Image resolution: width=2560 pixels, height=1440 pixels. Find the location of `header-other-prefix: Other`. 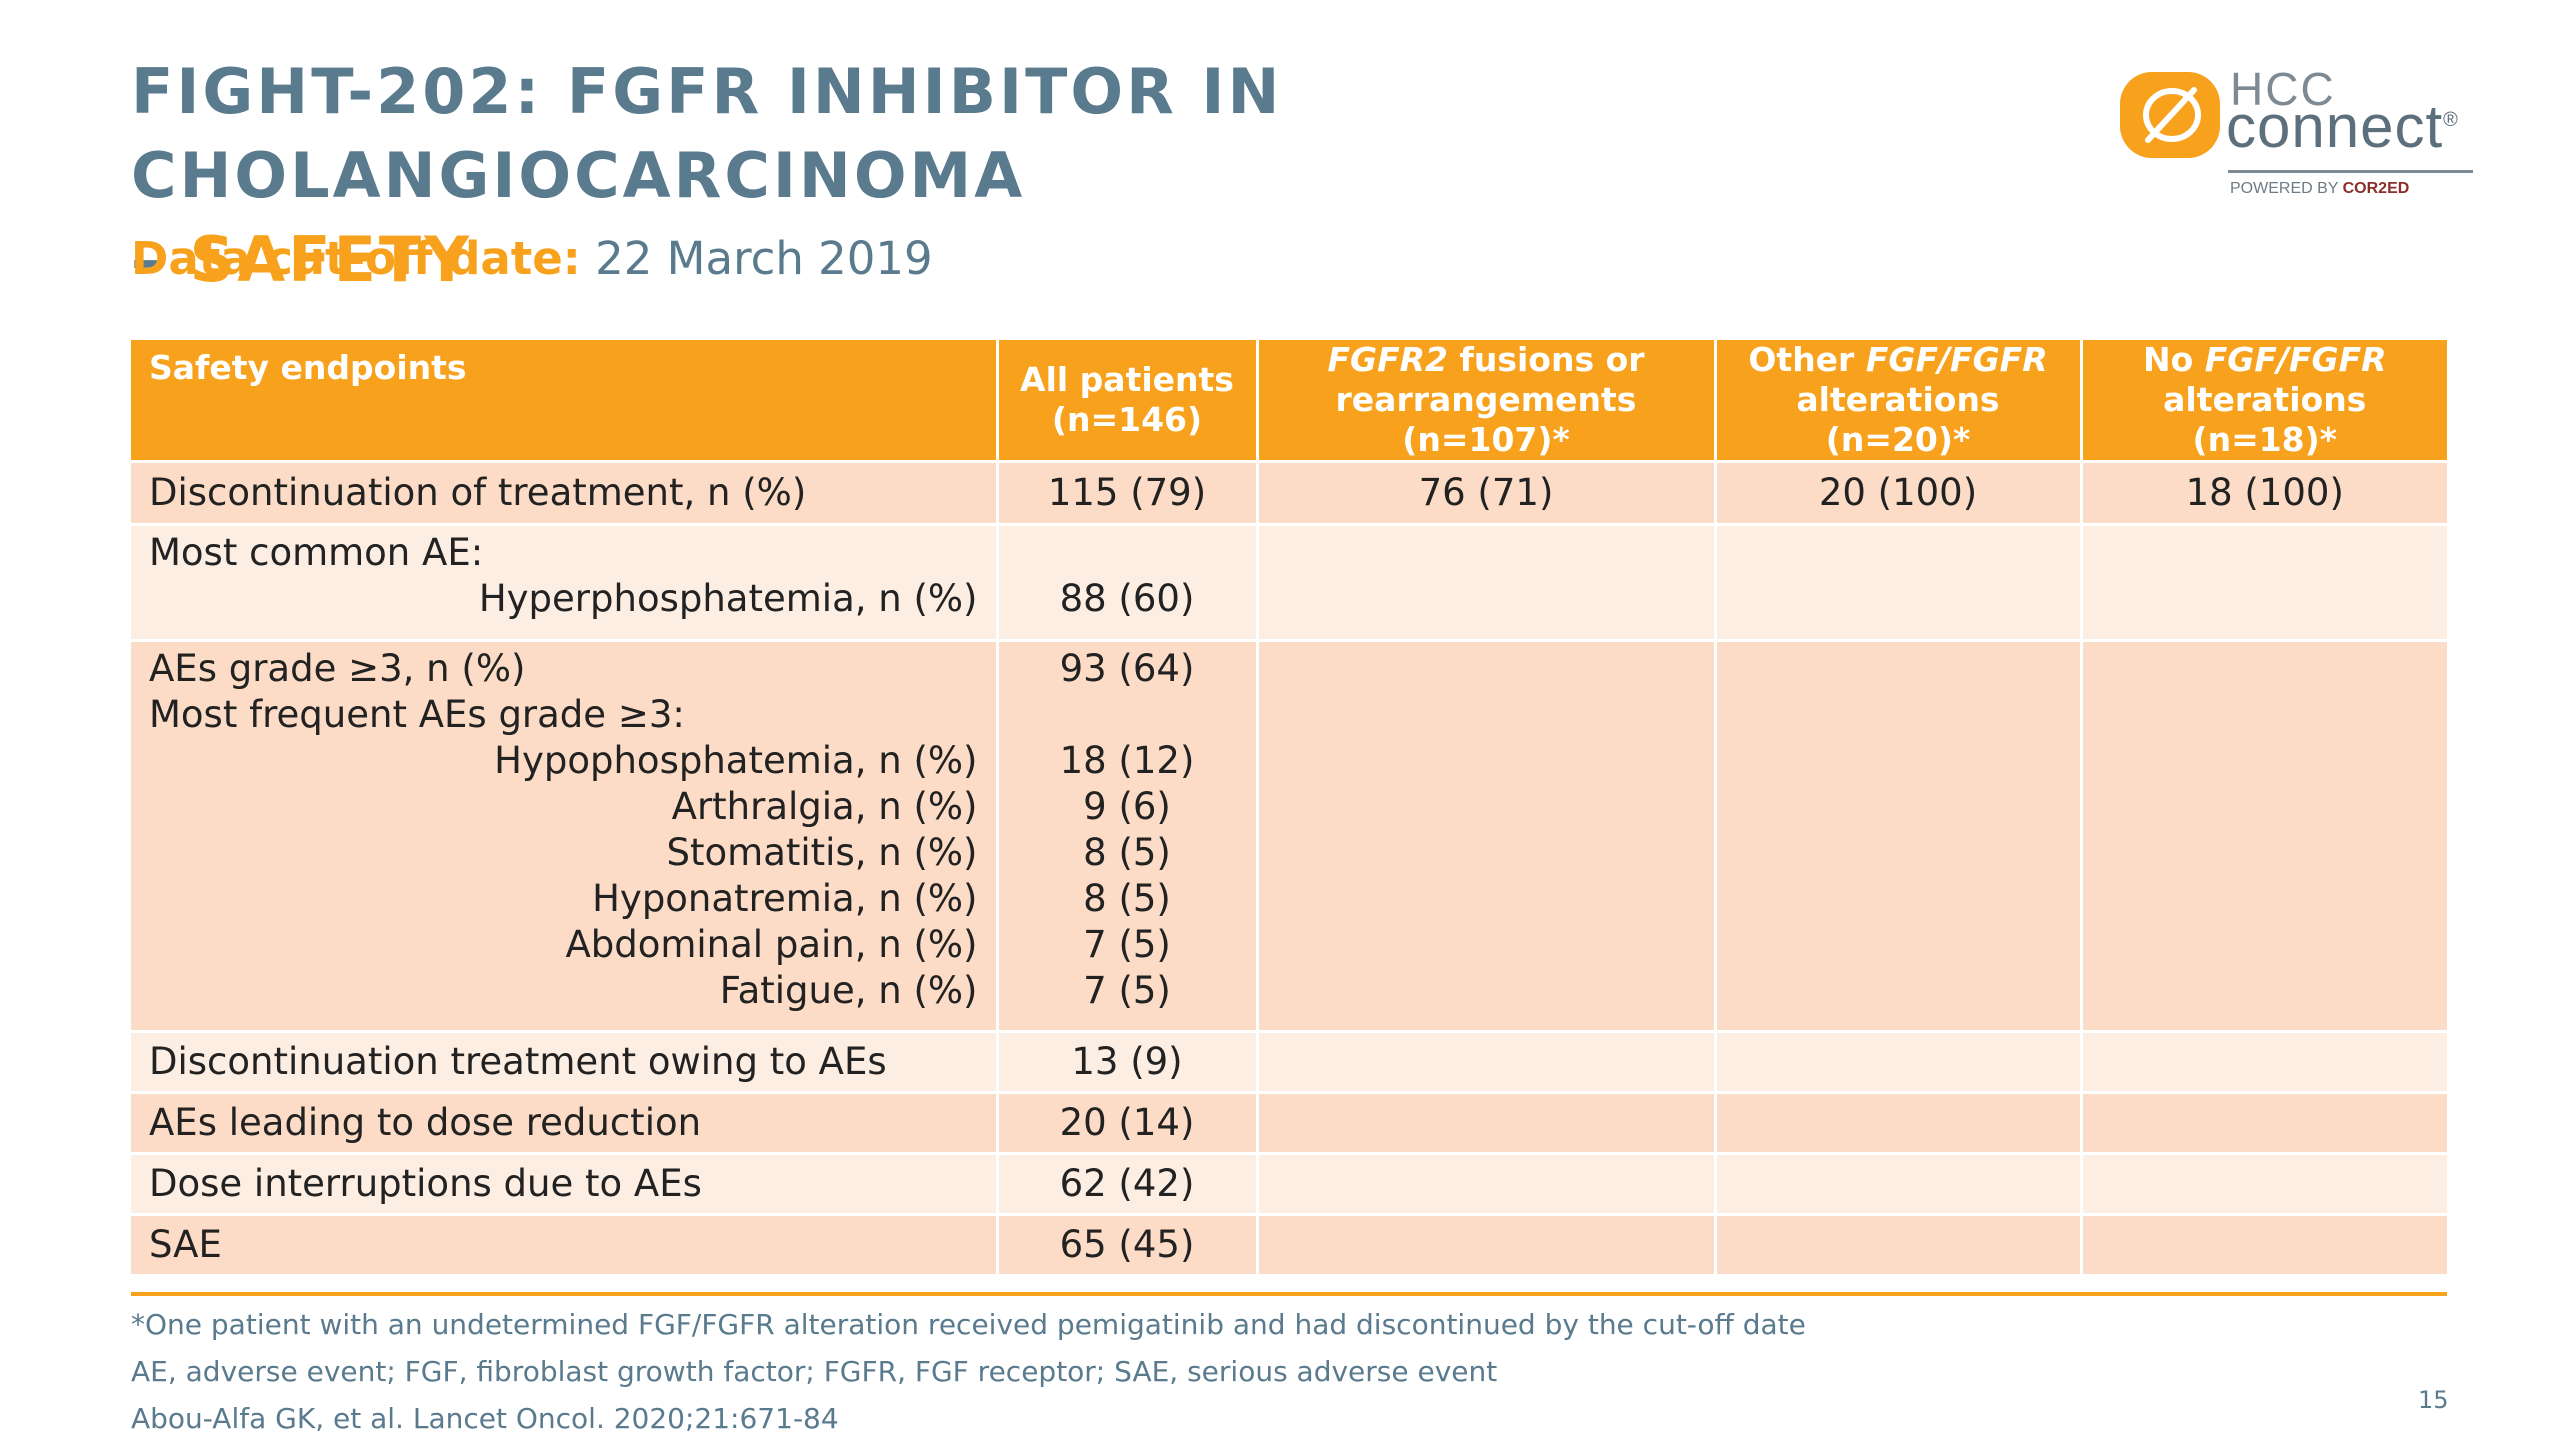

header-other-prefix: Other is located at coordinates (1807, 359).